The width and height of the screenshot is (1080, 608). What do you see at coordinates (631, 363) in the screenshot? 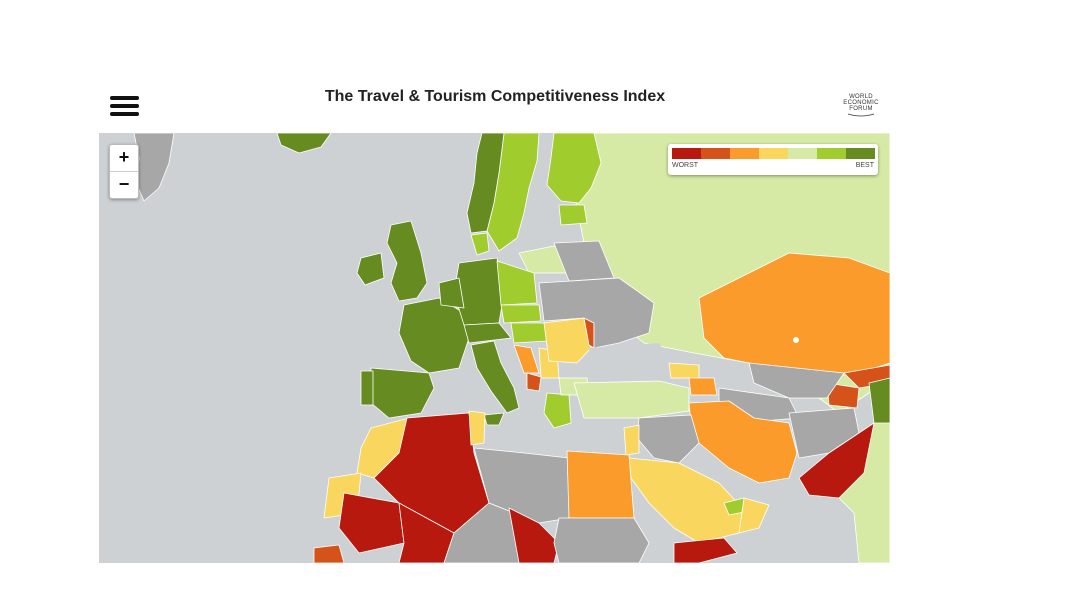
I see `black-sea` at bounding box center [631, 363].